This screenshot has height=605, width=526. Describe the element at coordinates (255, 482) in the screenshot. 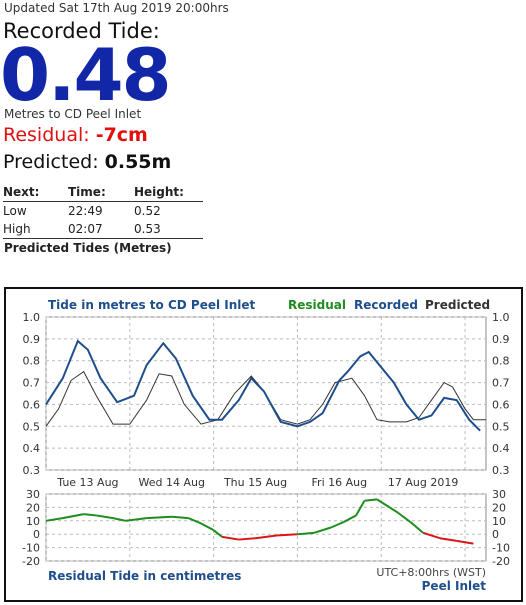

I see `x-tick-label: Thu 15 Aug` at that location.